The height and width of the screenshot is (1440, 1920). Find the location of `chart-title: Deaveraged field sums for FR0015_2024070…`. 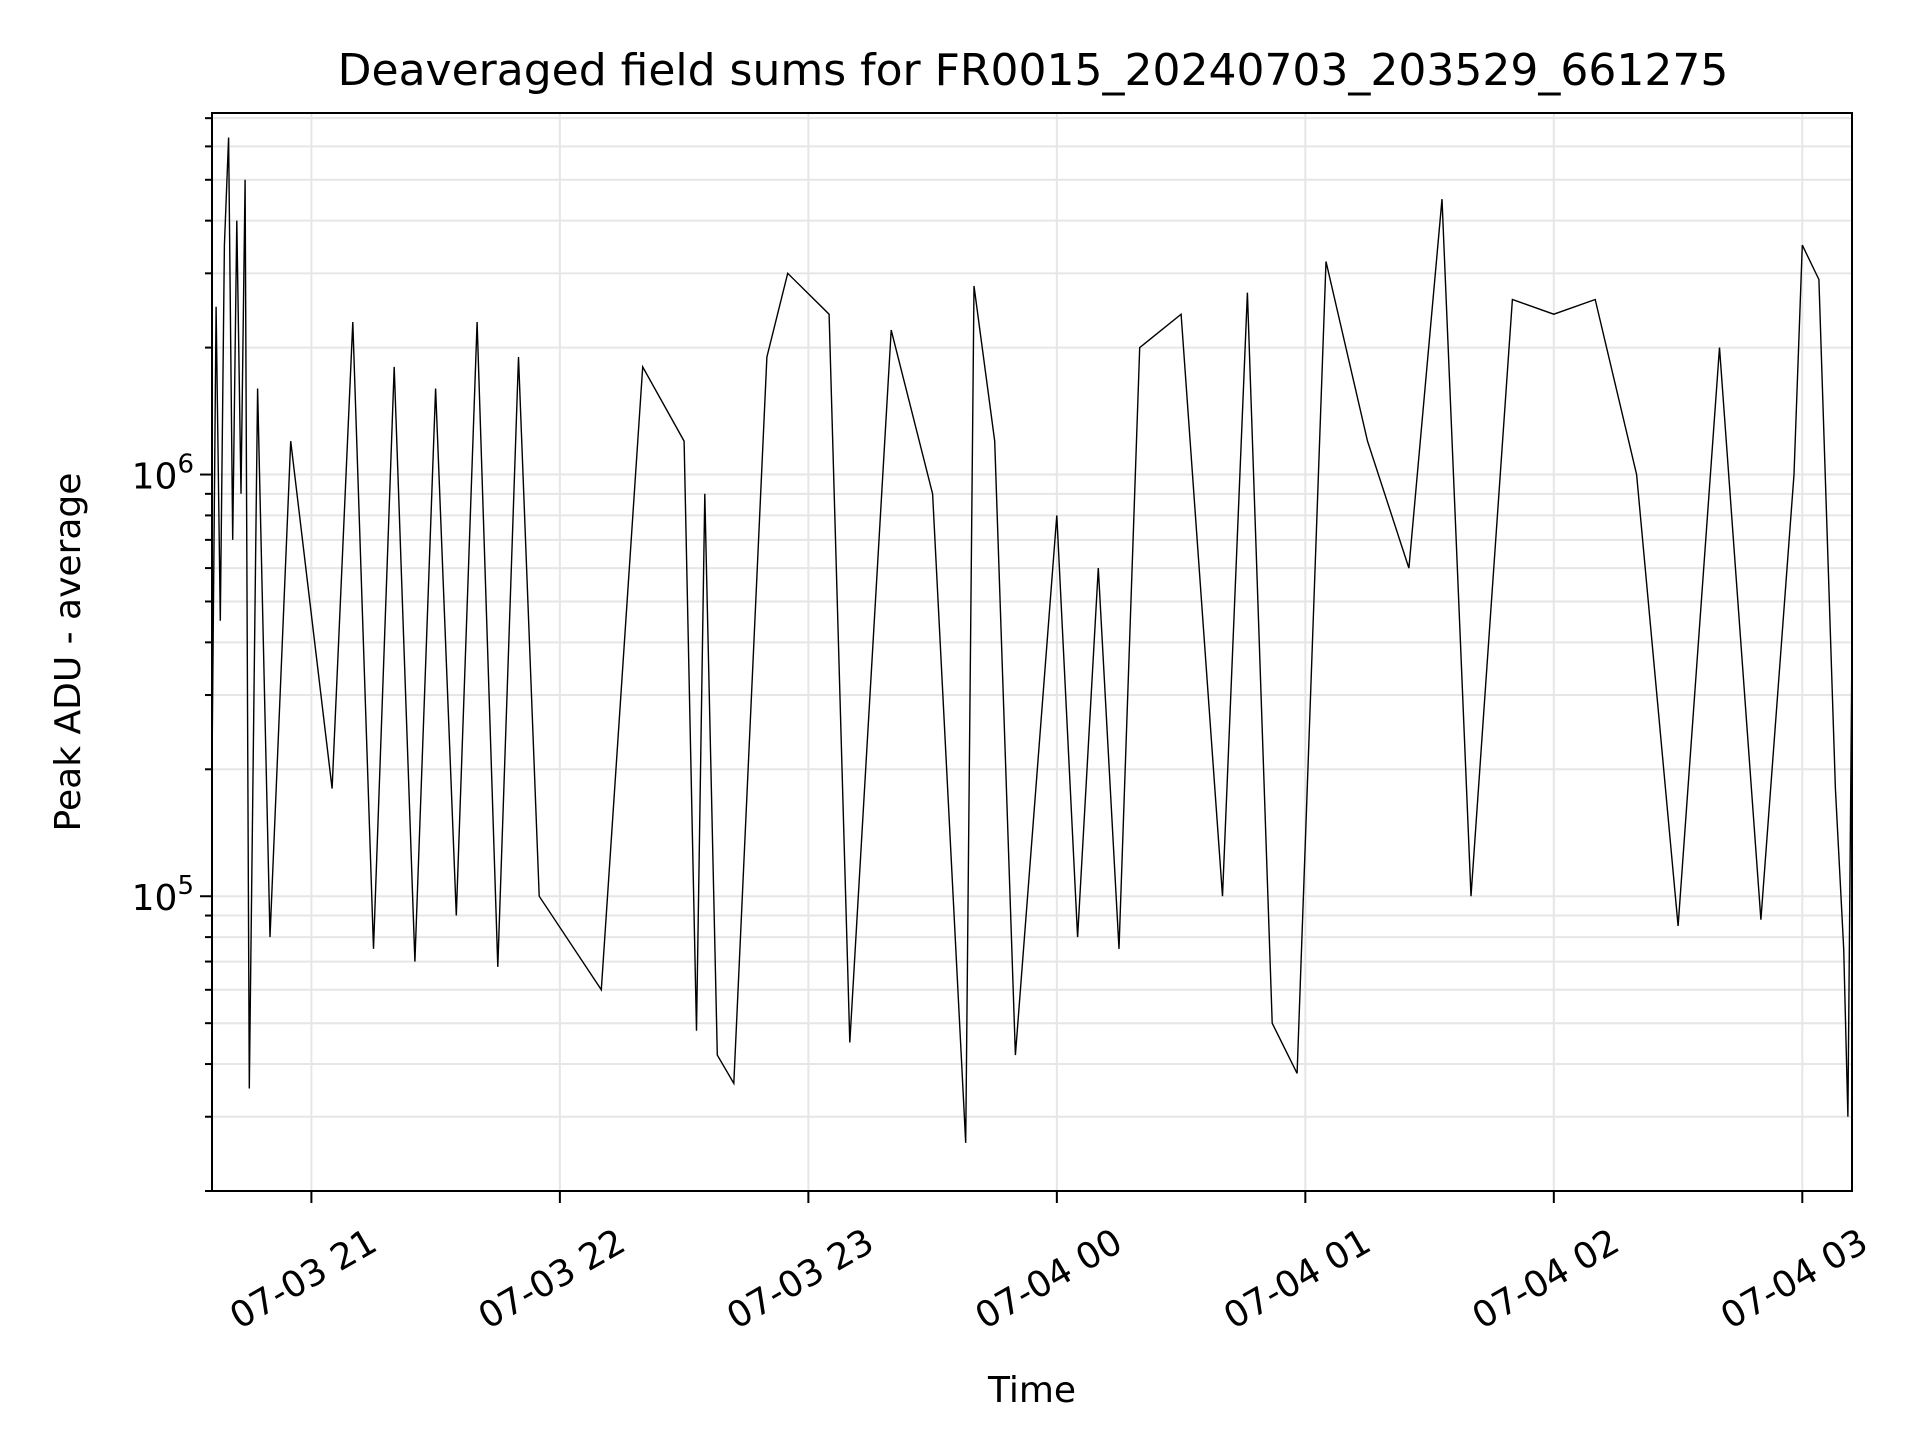

chart-title: Deaveraged field sums for FR0015_2024070… is located at coordinates (1033, 70).